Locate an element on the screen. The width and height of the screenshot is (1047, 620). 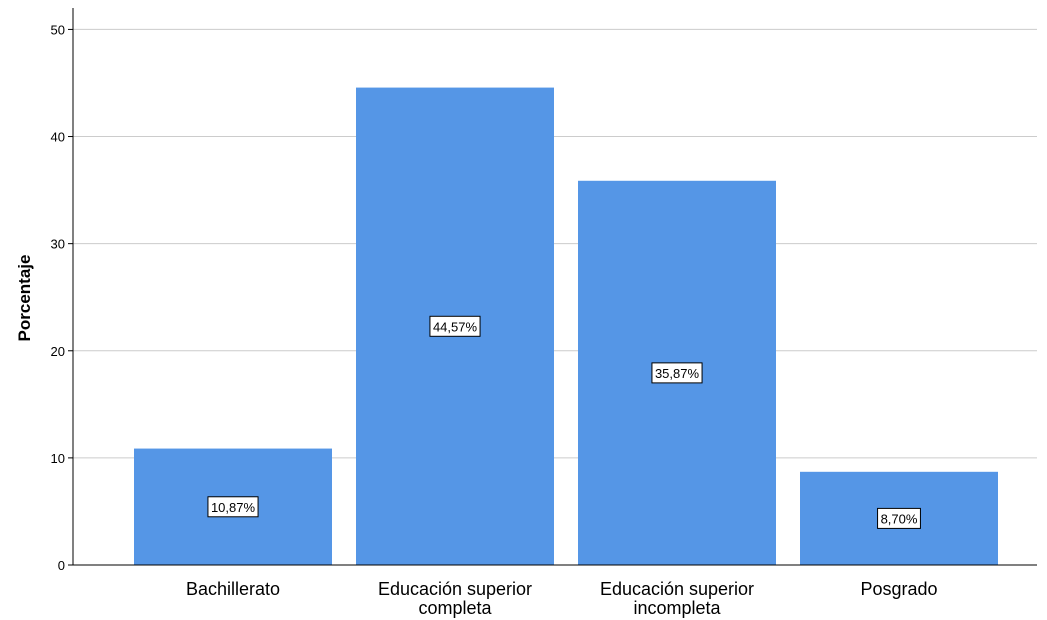
data-label-text: 44,57% is located at coordinates (455, 326).